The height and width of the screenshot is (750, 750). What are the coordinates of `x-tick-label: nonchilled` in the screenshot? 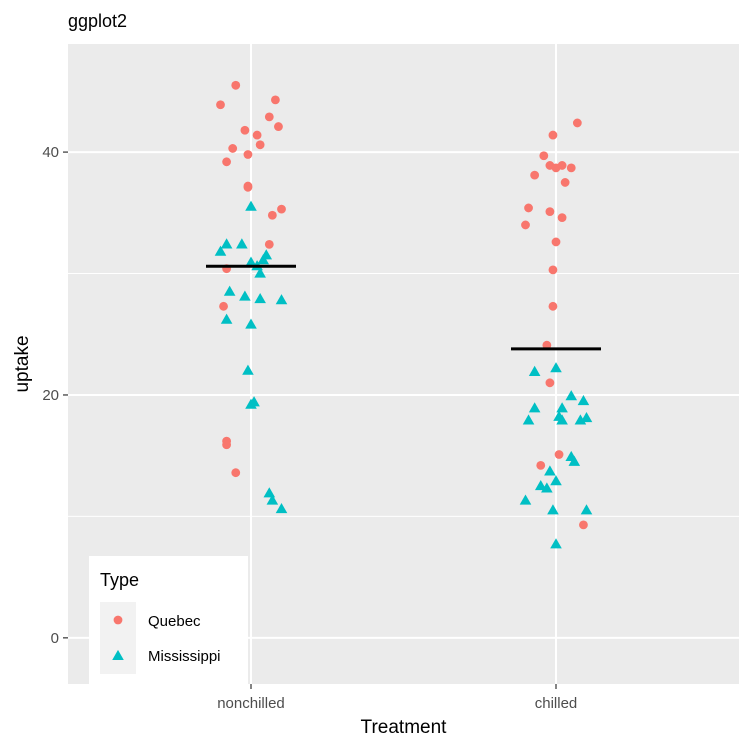 It's located at (251, 703).